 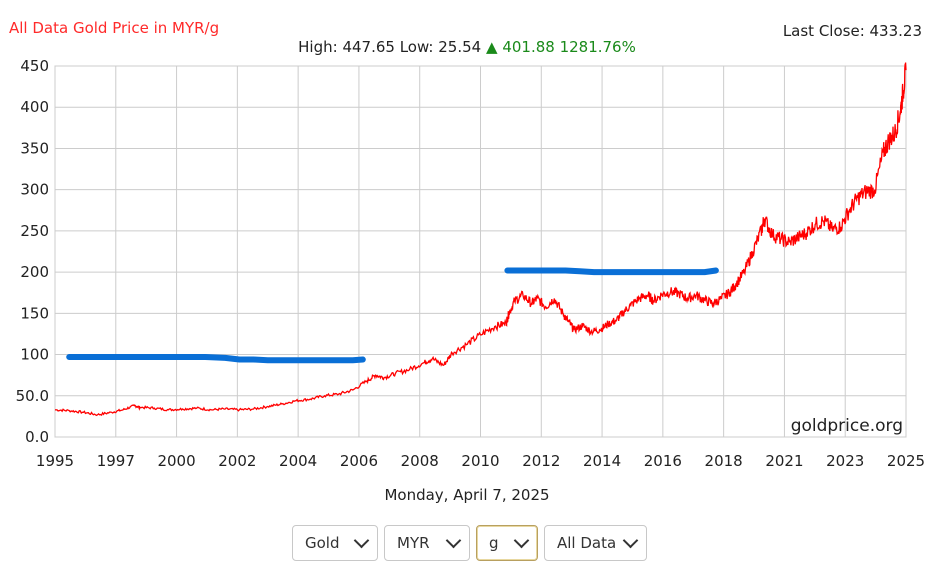 I want to click on unit-select: g, so click(x=507, y=543).